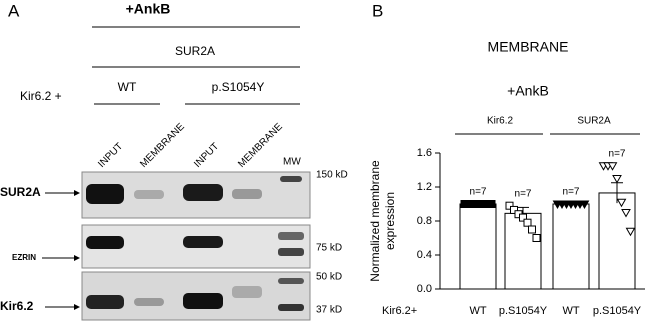  What do you see at coordinates (24, 257) in the screenshot?
I see `row-label: EZRIN` at bounding box center [24, 257].